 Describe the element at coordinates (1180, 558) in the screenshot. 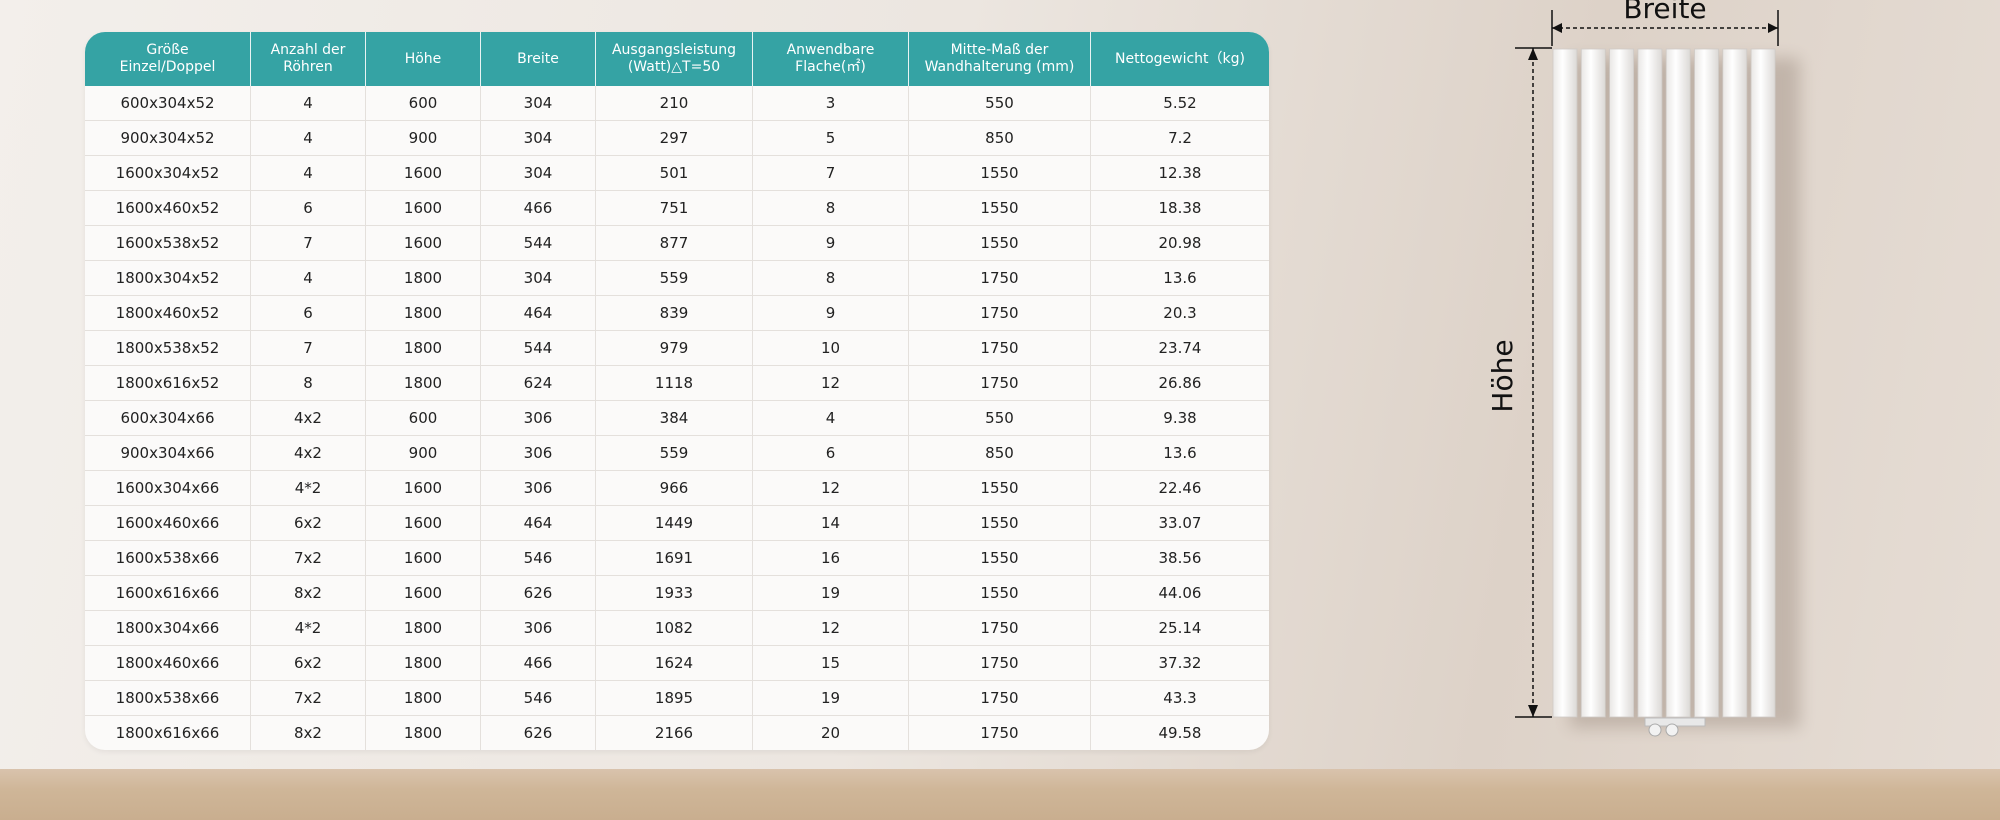

I see `table-cell: 38.56` at that location.